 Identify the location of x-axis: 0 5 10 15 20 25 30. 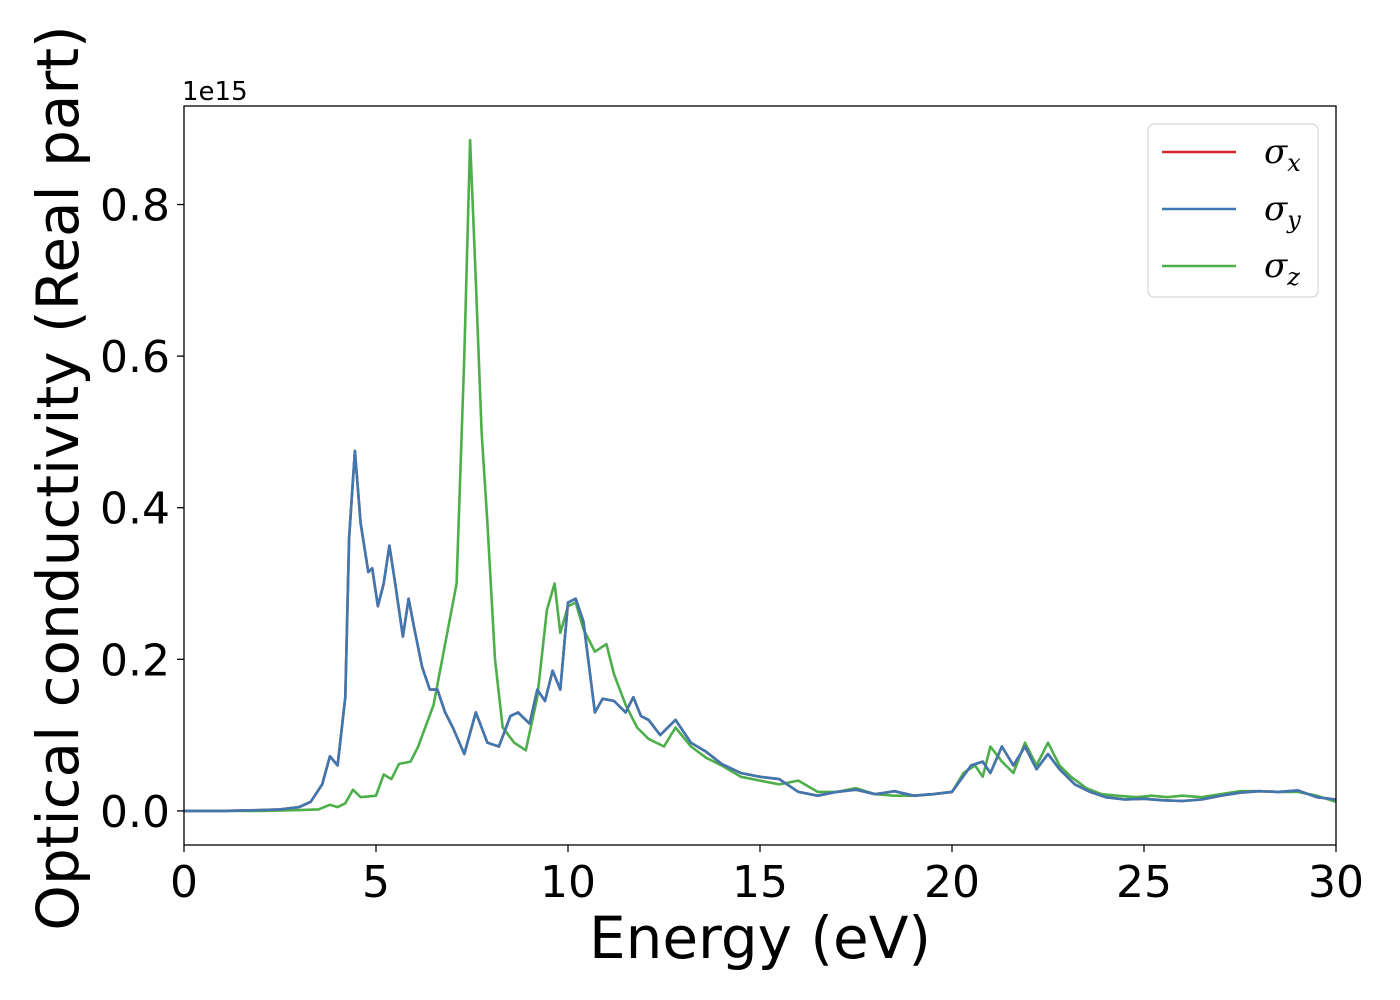
(767, 876).